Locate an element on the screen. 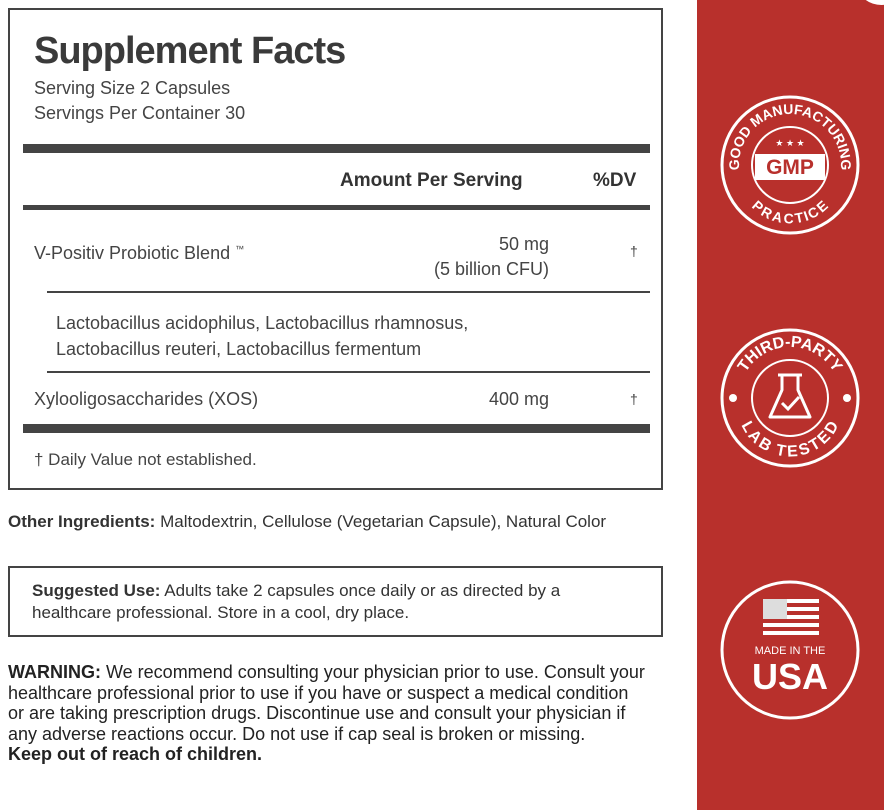  flask-icon is located at coordinates (790, 396).